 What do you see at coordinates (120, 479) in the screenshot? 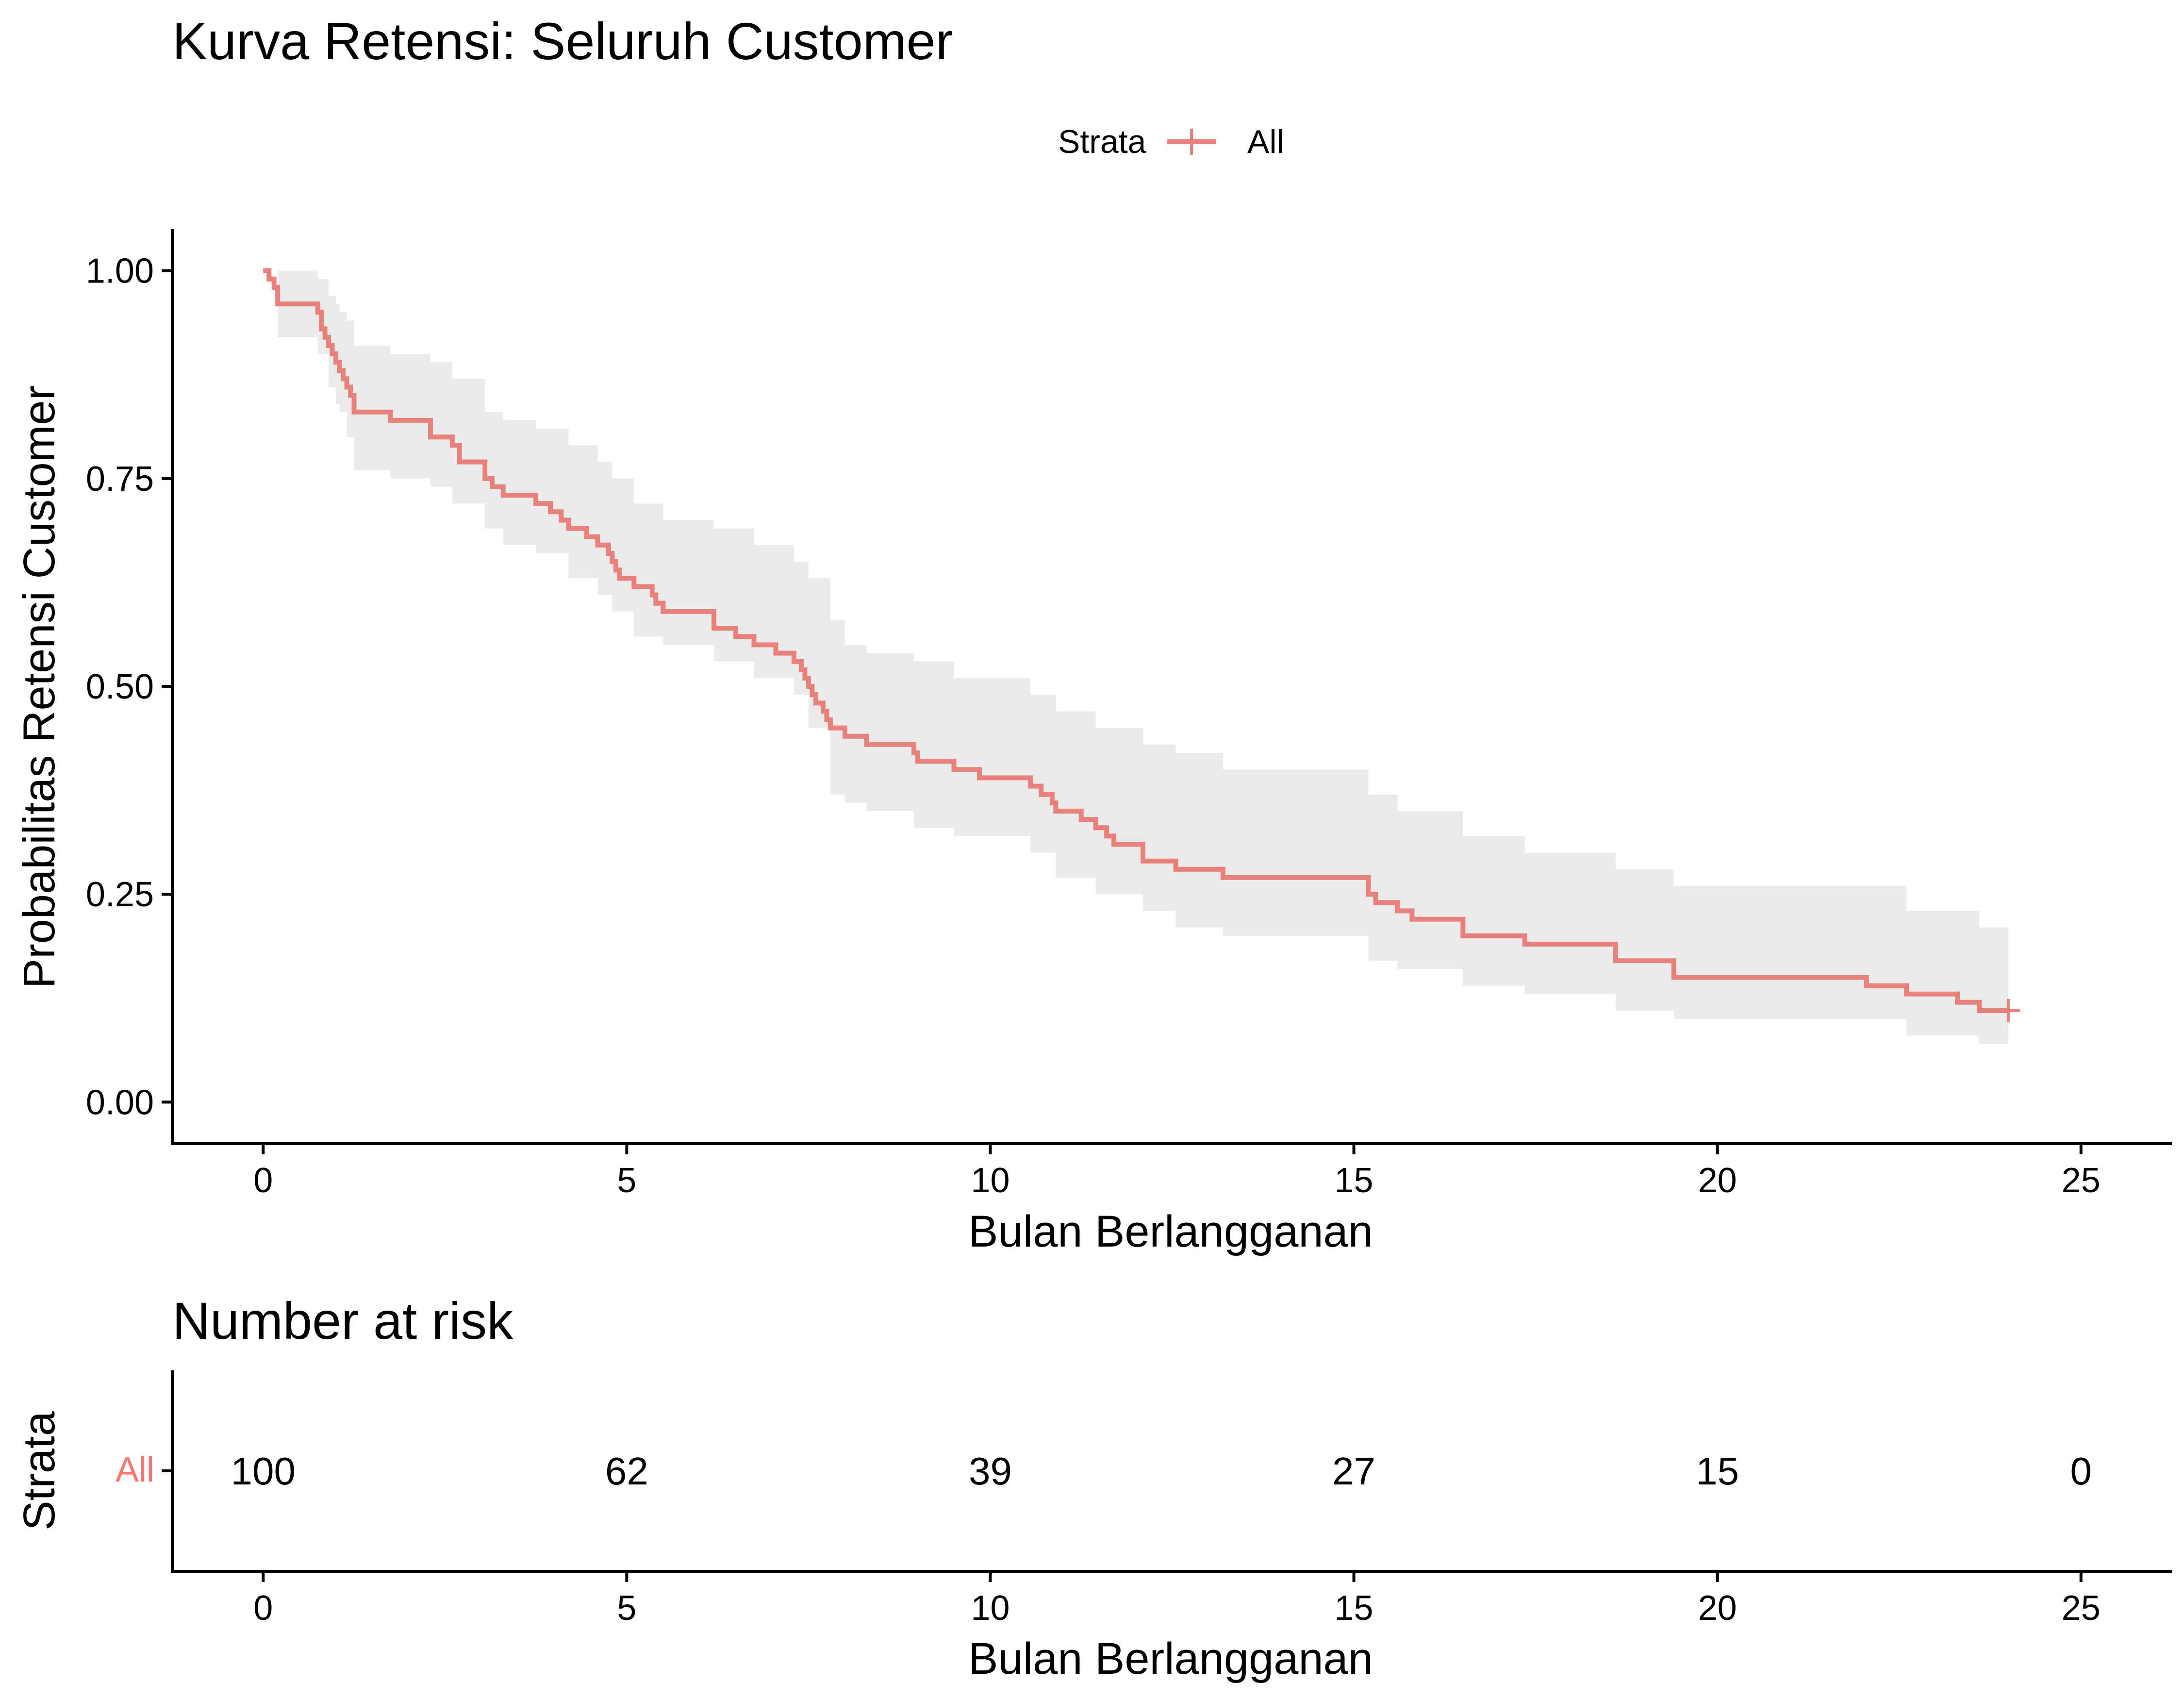
I see `y-tick-label: 0.75` at bounding box center [120, 479].